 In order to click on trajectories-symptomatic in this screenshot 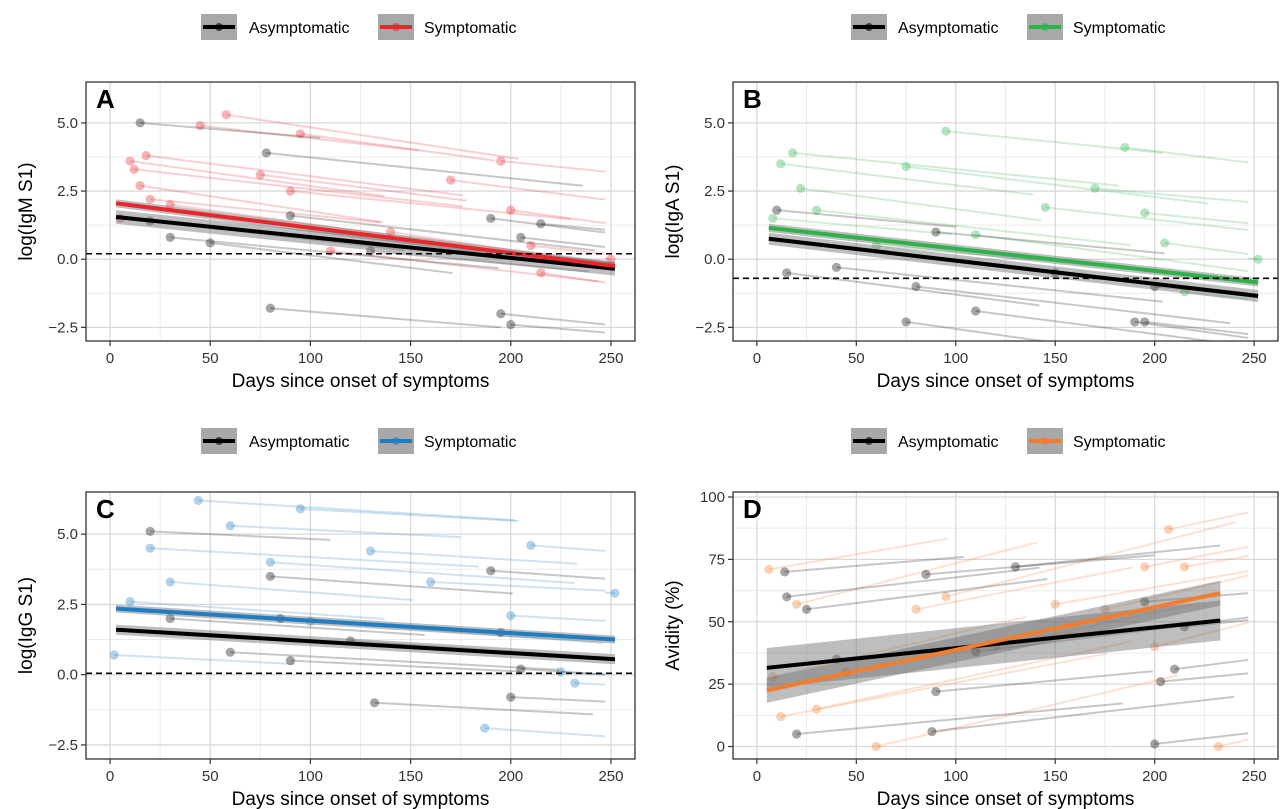, I will do `click(1015, 213)`.